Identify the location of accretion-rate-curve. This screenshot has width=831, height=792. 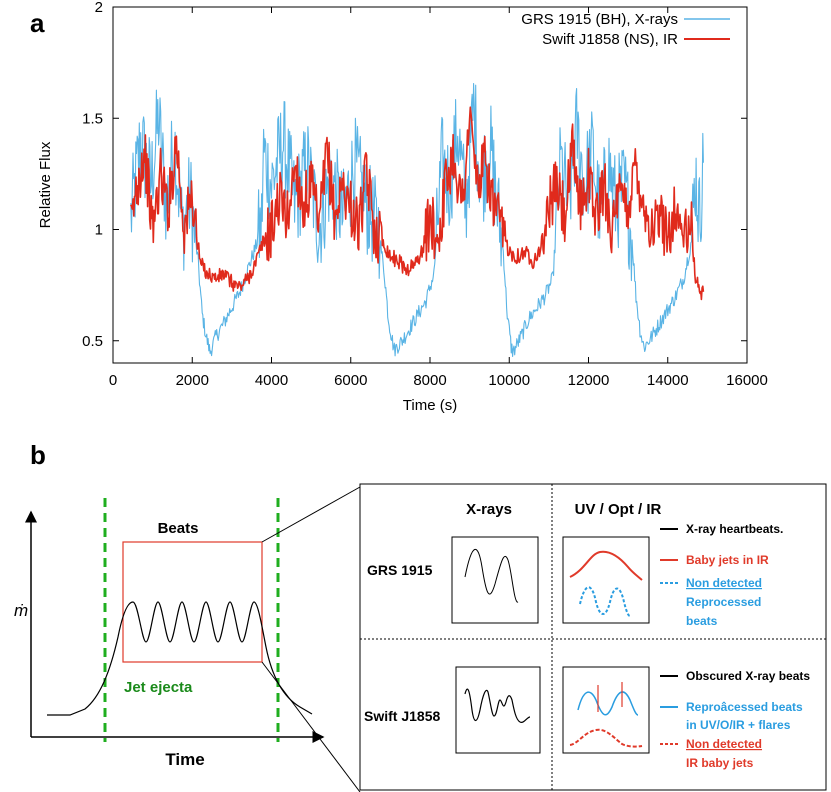
(180, 658).